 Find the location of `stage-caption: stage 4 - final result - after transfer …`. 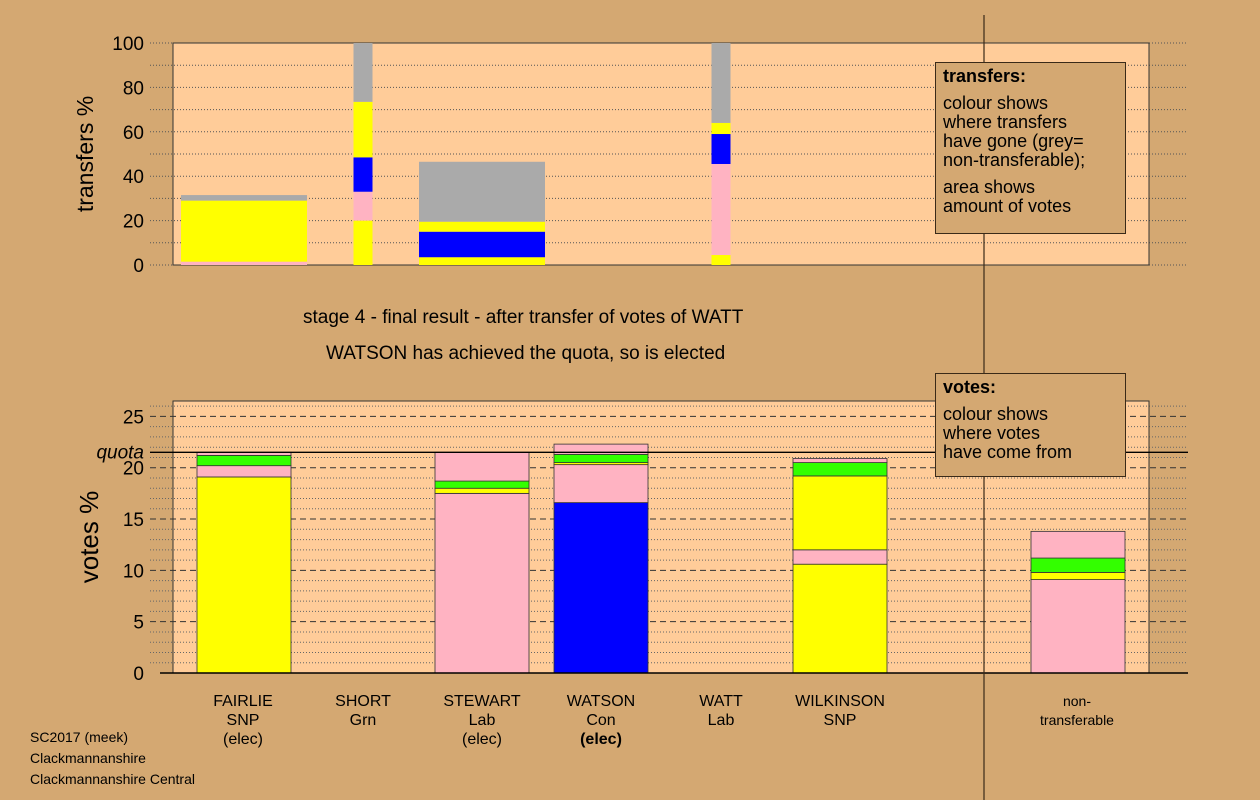

stage-caption: stage 4 - final result - after transfer … is located at coordinates (523, 317).